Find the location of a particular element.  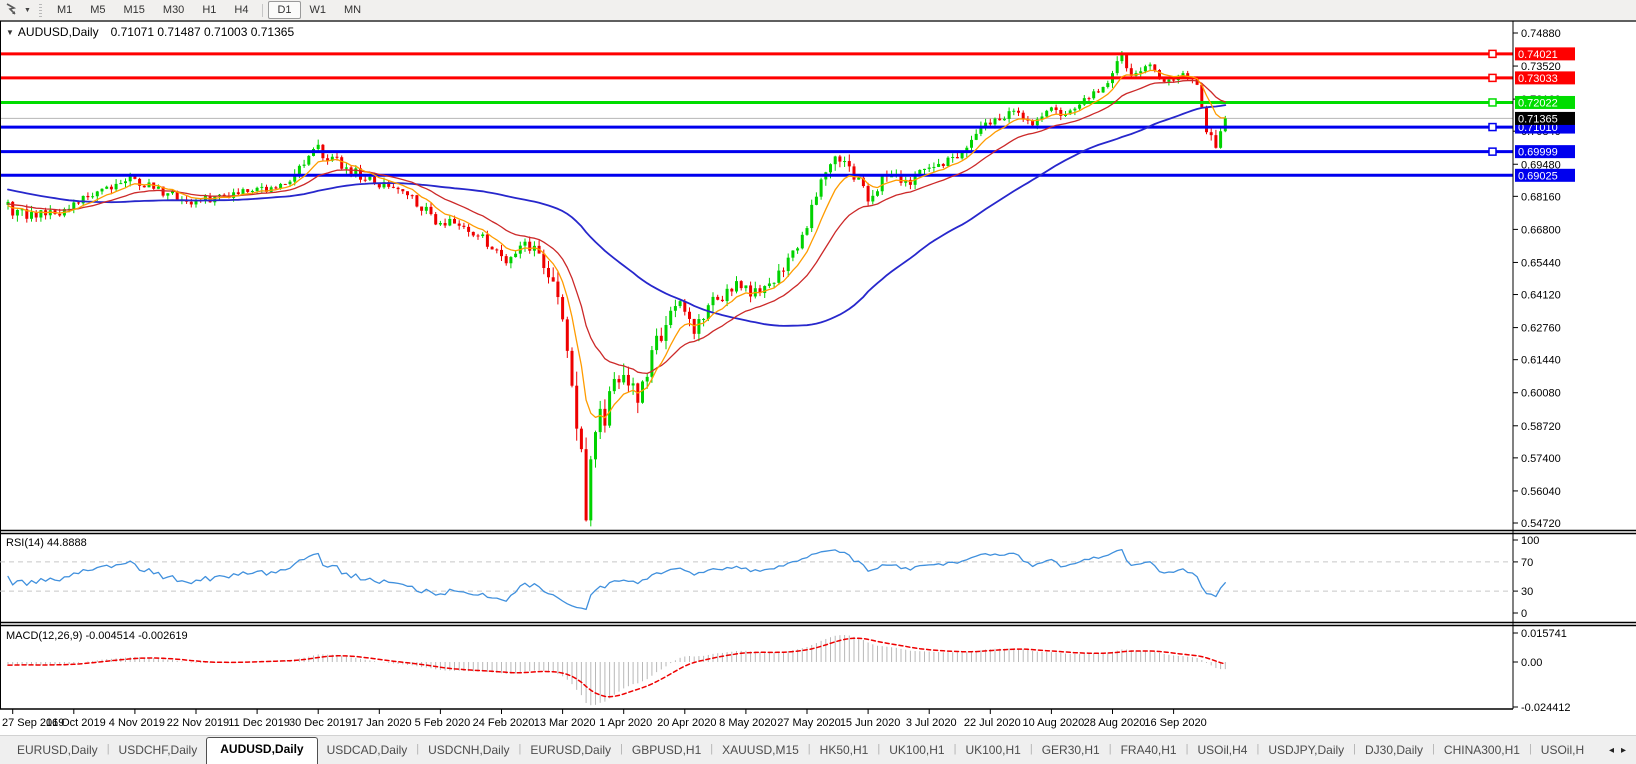

chart-tab-usdcnh-daily-4: USDCNH,Daily is located at coordinates (469, 750).